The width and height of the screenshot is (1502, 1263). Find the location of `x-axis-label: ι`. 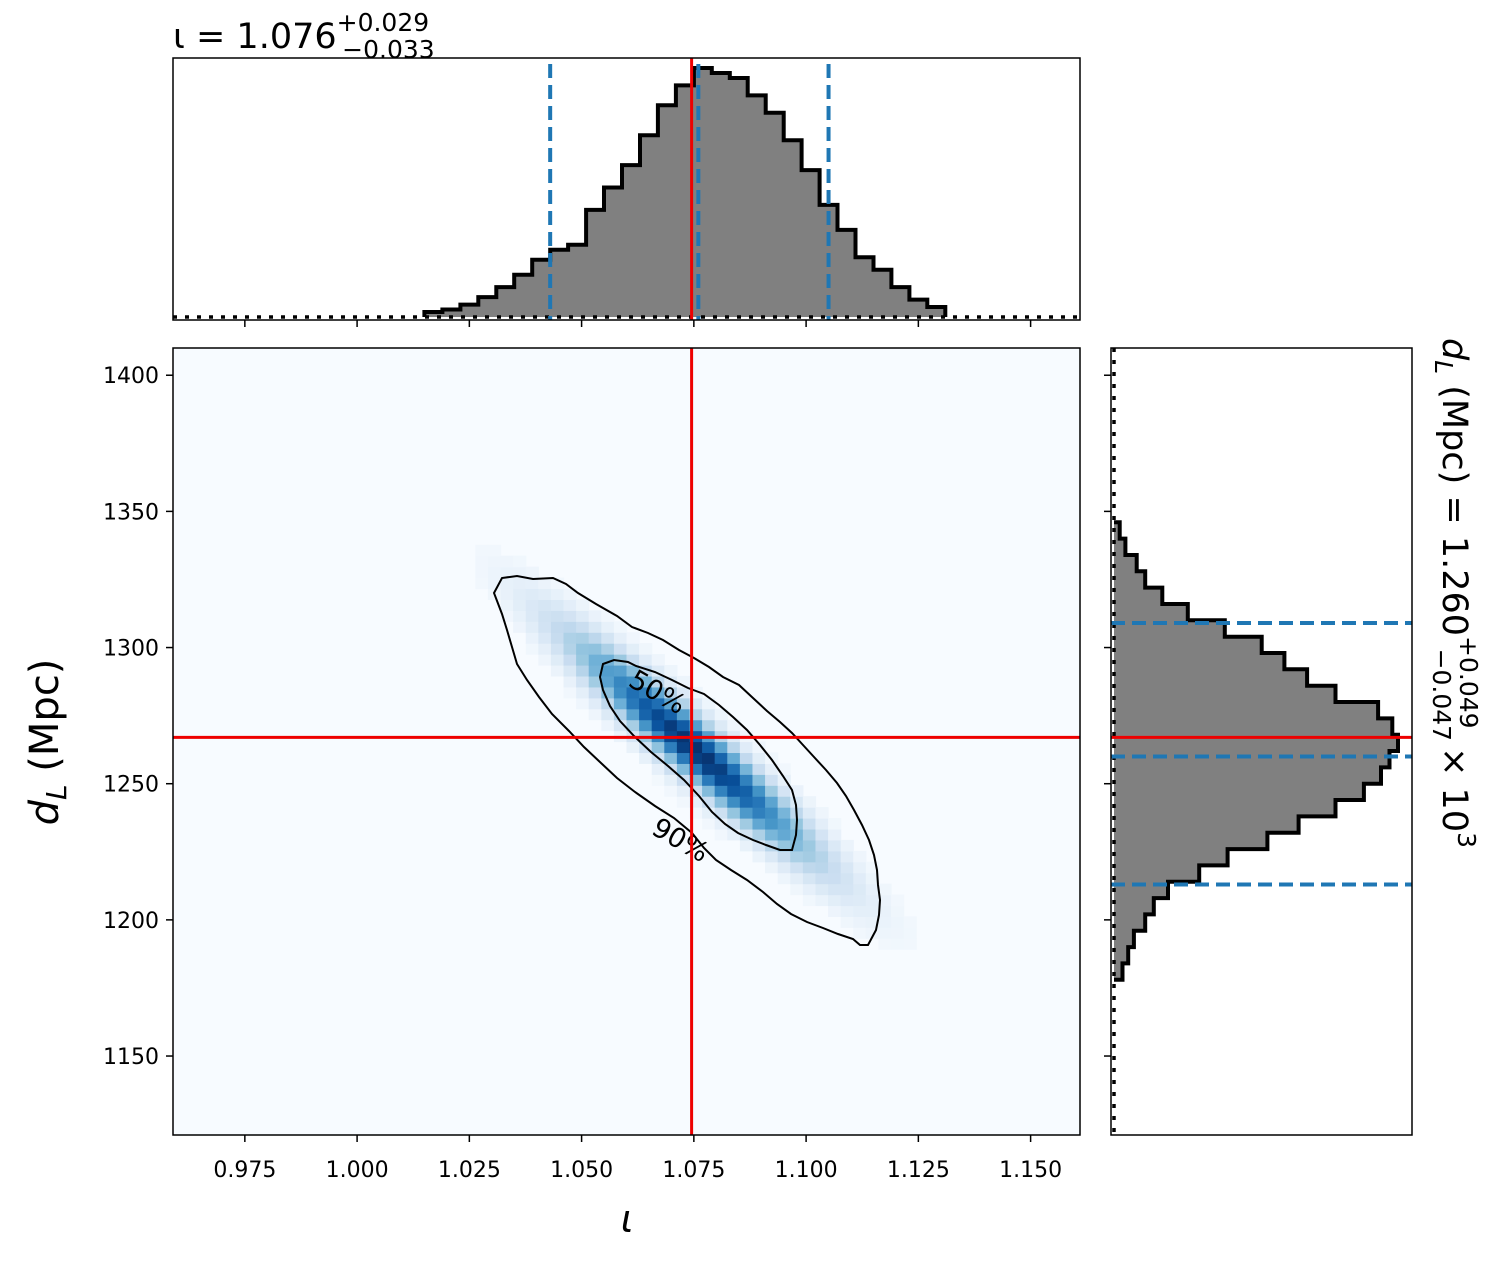

x-axis-label: ι is located at coordinates (627, 1219).